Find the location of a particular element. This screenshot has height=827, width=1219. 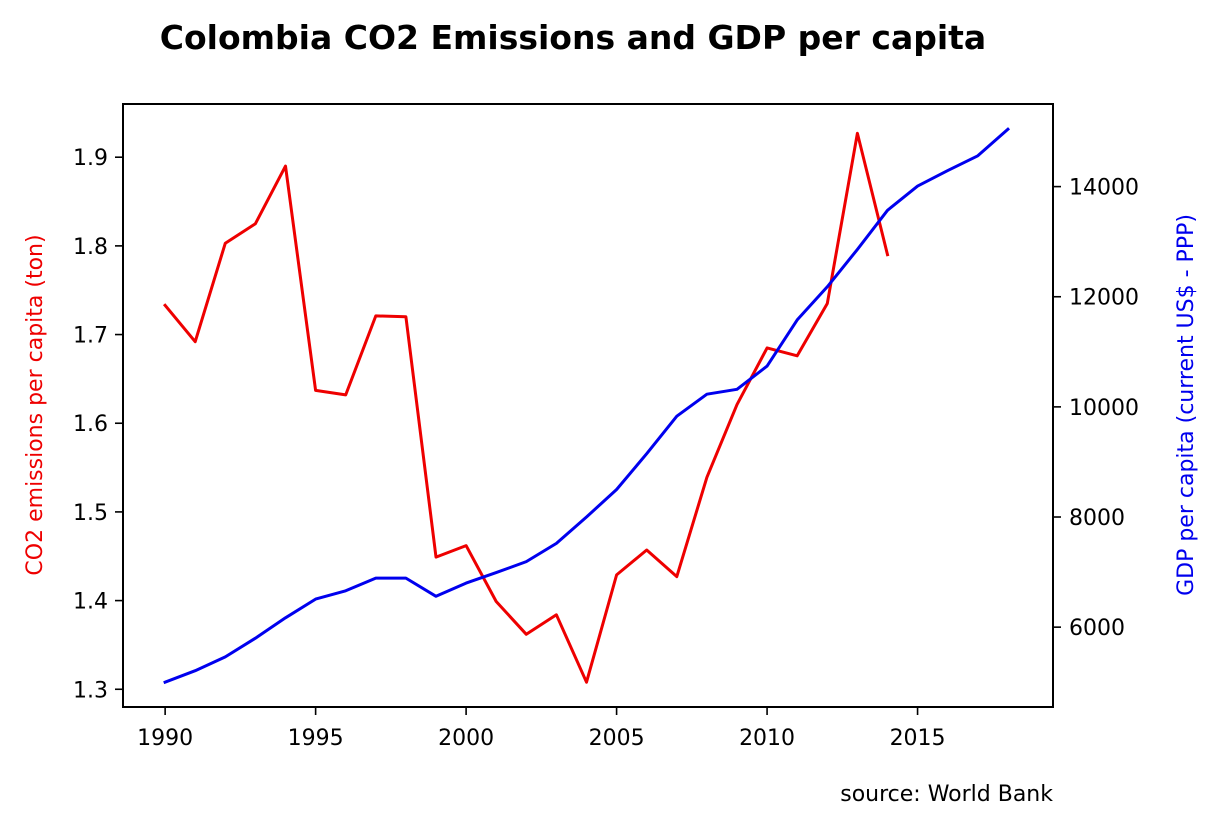

left-tick-label: 1.5 is located at coordinates (90, 513).